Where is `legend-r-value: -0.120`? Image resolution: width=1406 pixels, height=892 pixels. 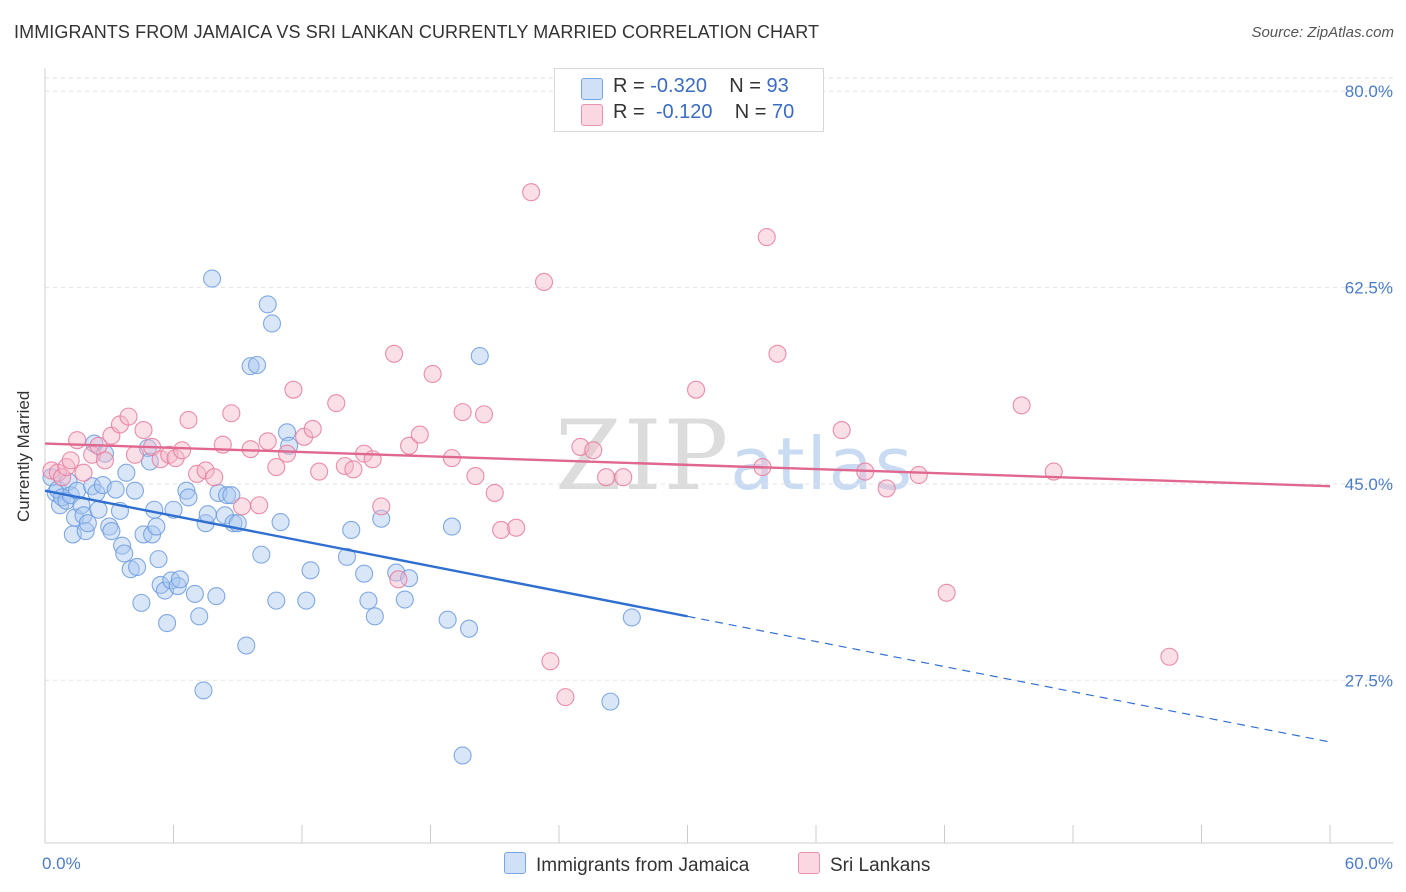
legend-r-value: -0.120 is located at coordinates (684, 112).